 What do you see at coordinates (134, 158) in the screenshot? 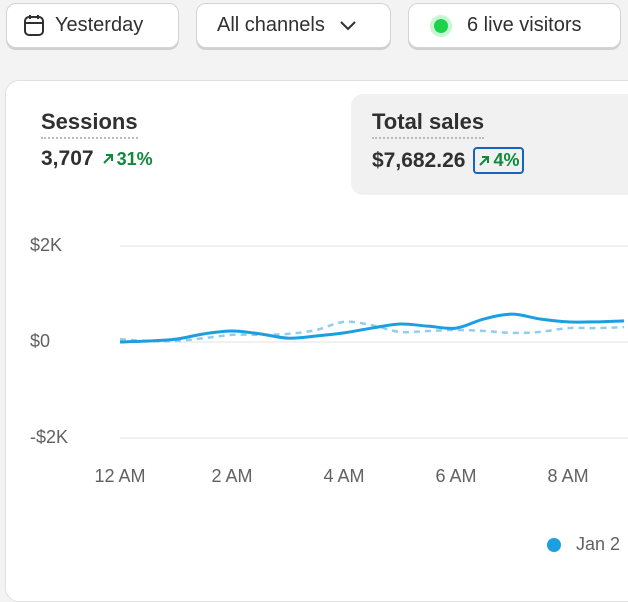
I see `metric-change: 31%` at bounding box center [134, 158].